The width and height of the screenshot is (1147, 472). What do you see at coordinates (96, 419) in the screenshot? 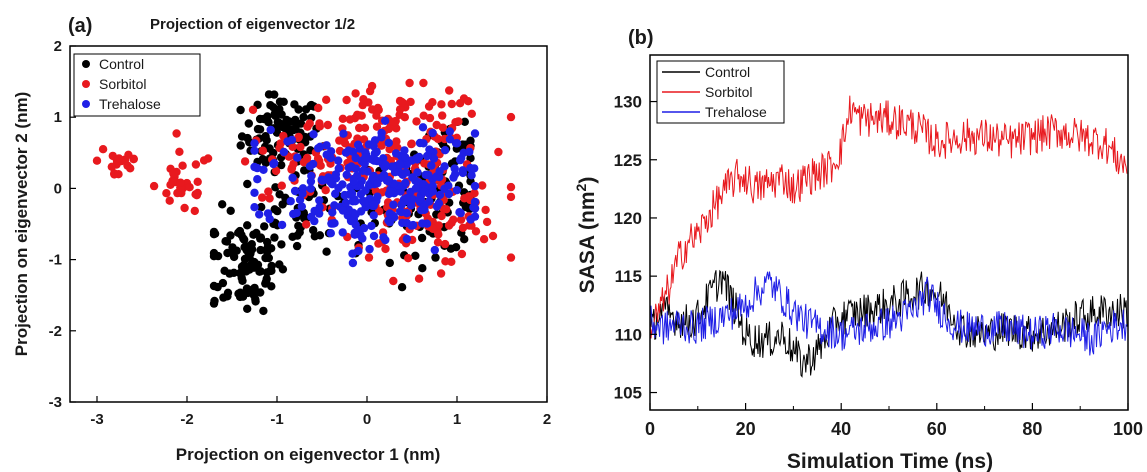
I see `x-tick-label: -3` at bounding box center [96, 419].